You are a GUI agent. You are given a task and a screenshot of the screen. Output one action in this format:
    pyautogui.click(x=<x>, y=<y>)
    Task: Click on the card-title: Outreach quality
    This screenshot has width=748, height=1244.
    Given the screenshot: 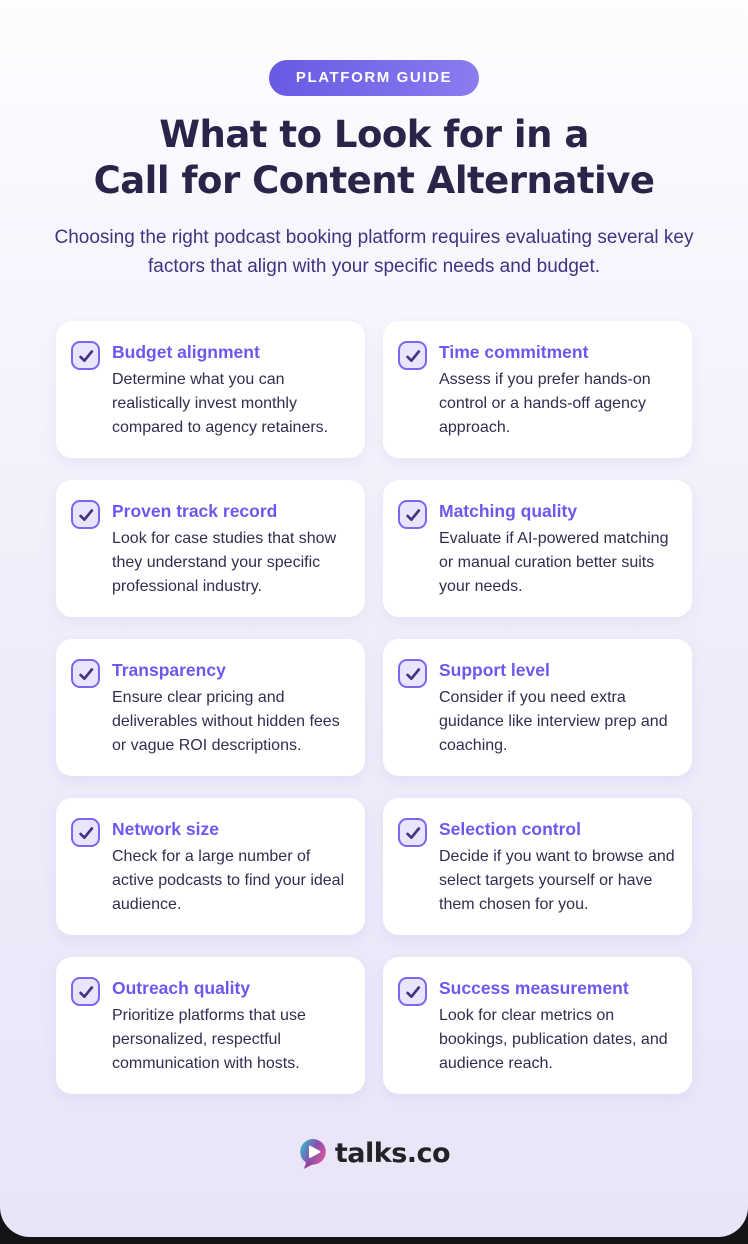 What is the action you would take?
    pyautogui.click(x=181, y=988)
    